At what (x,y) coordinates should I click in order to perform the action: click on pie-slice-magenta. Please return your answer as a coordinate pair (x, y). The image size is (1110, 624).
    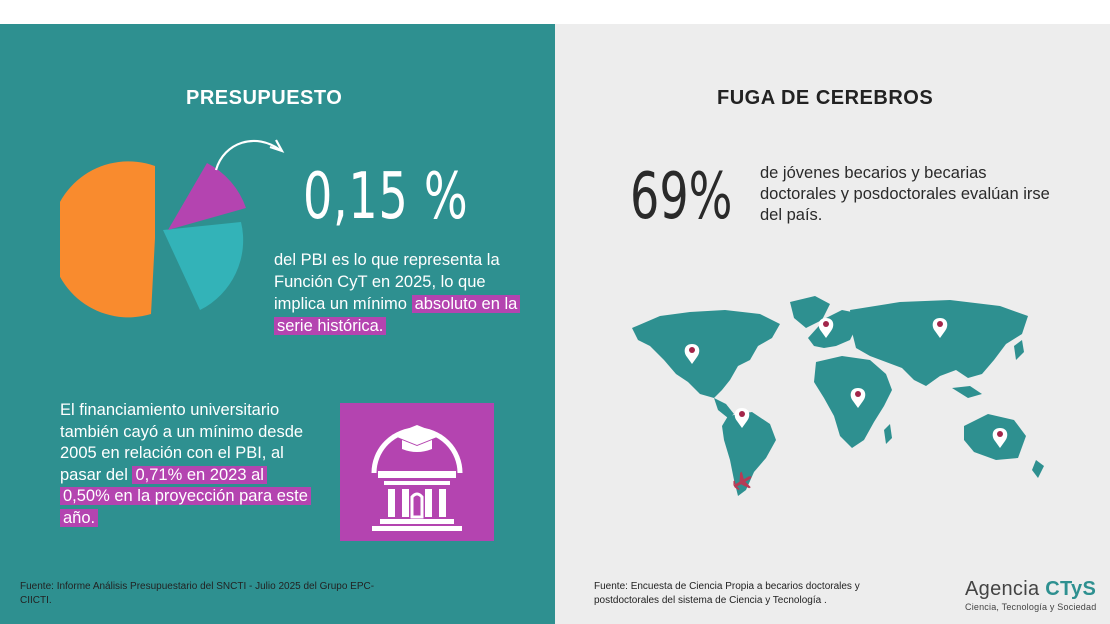
    Looking at the image, I should click on (207, 196).